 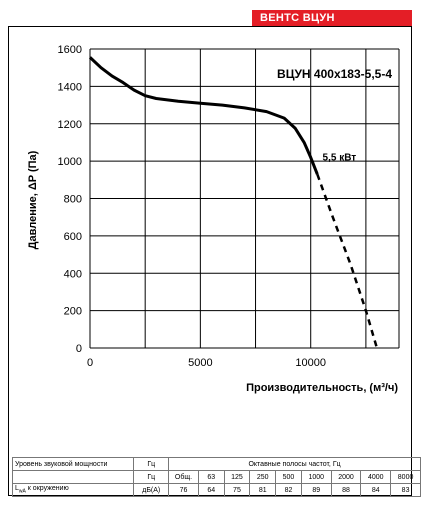 What do you see at coordinates (73, 490) in the screenshot?
I see `sound-level-label: LwA к окружению` at bounding box center [73, 490].